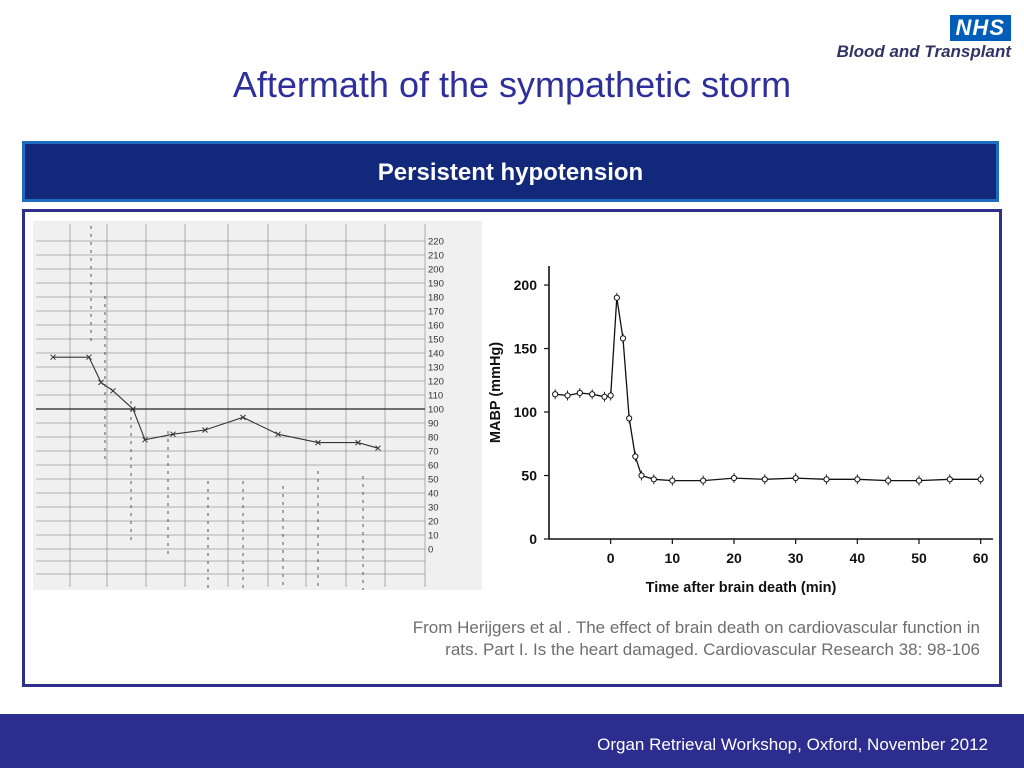 This screenshot has width=1024, height=768. Describe the element at coordinates (436, 242) in the screenshot. I see `chart-left-tick-label: 220` at that location.